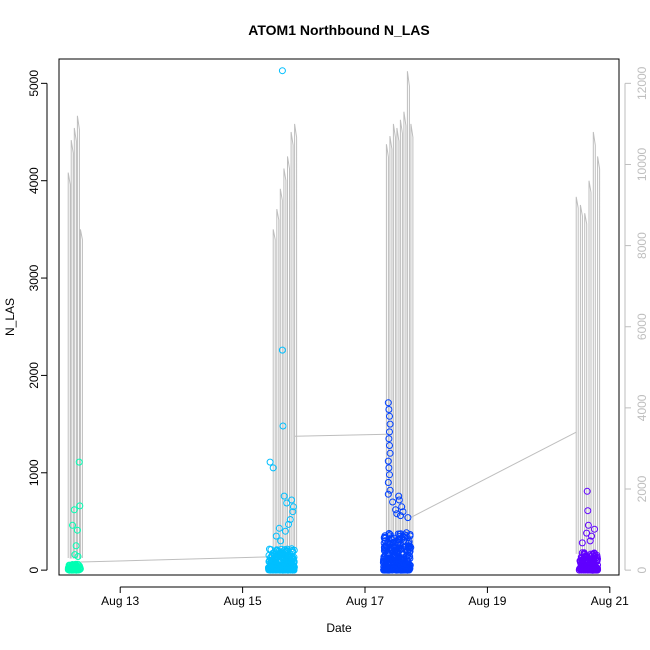 The height and width of the screenshot is (650, 650). Describe the element at coordinates (34, 375) in the screenshot. I see `y-tick-label: 2000` at that location.